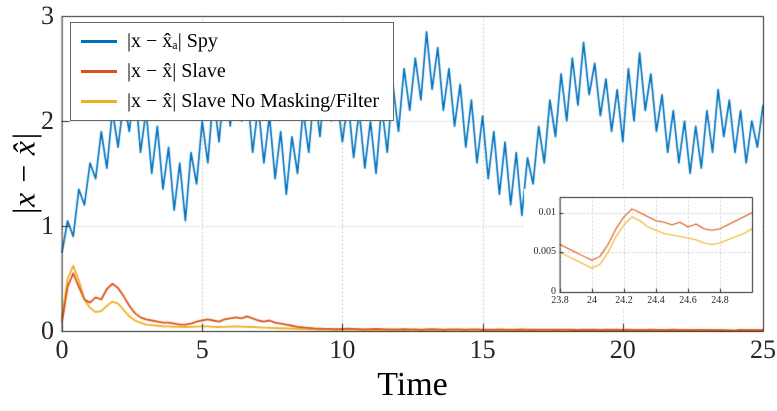  What do you see at coordinates (656, 300) in the screenshot?
I see `inset-x-tick-label: 24.4` at bounding box center [656, 300].